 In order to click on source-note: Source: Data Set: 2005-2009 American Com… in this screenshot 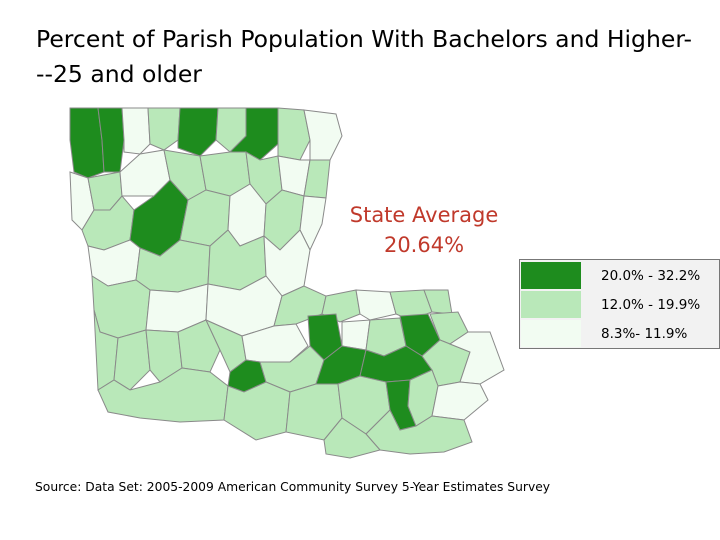, I will do `click(293, 487)`.